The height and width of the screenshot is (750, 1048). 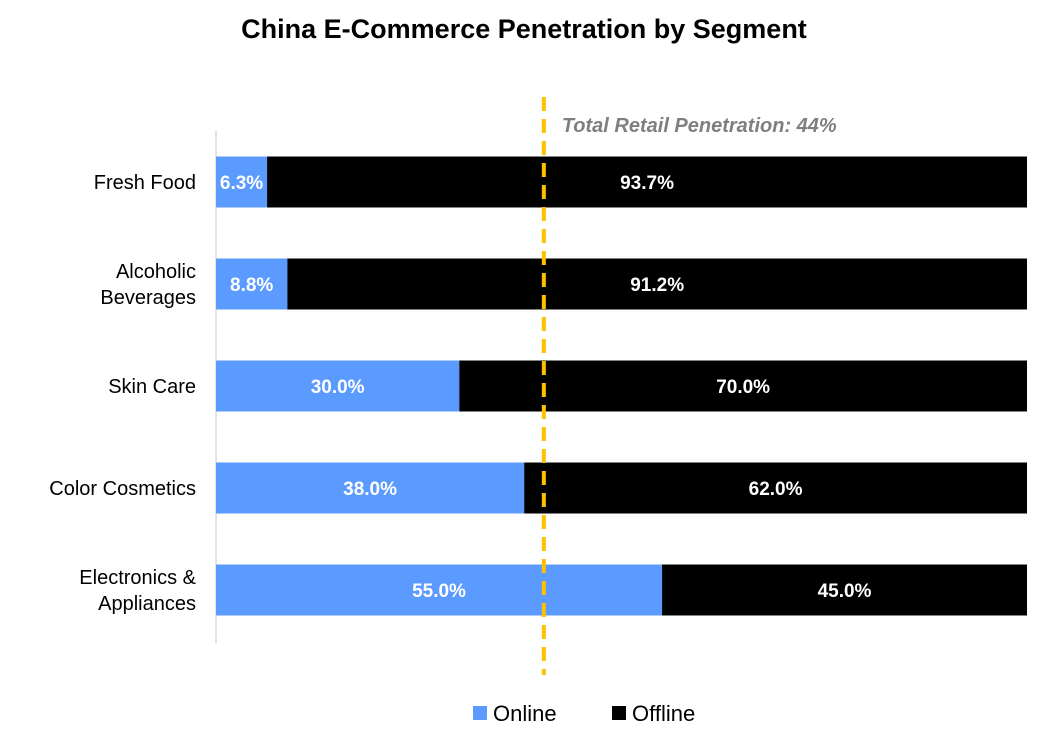 I want to click on data-label-online-4: 55.0%, so click(x=439, y=591).